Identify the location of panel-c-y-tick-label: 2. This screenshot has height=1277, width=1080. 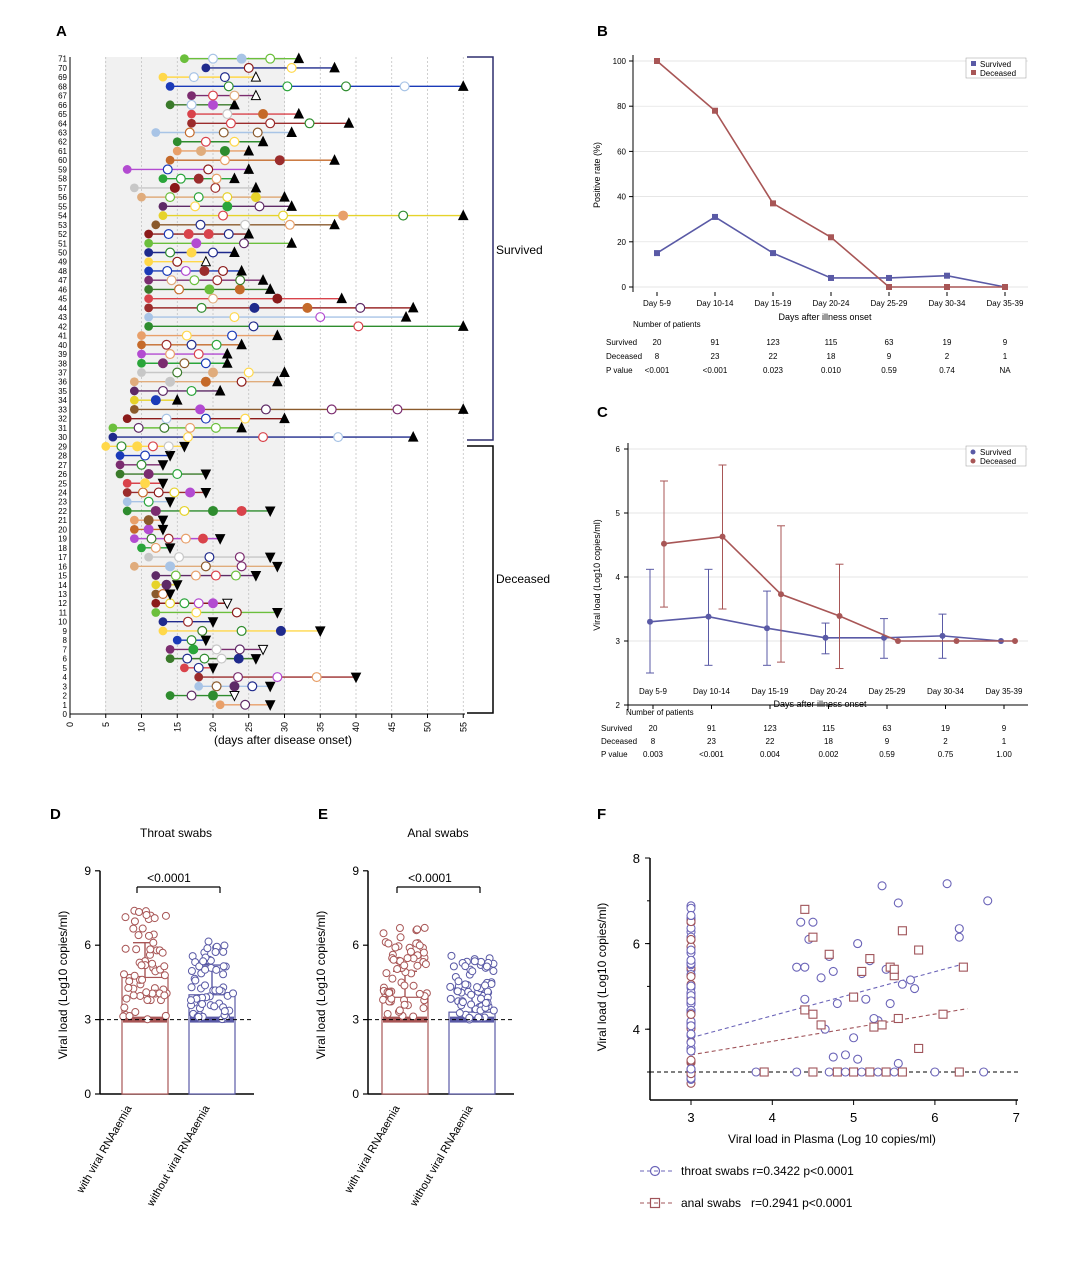
(618, 705).